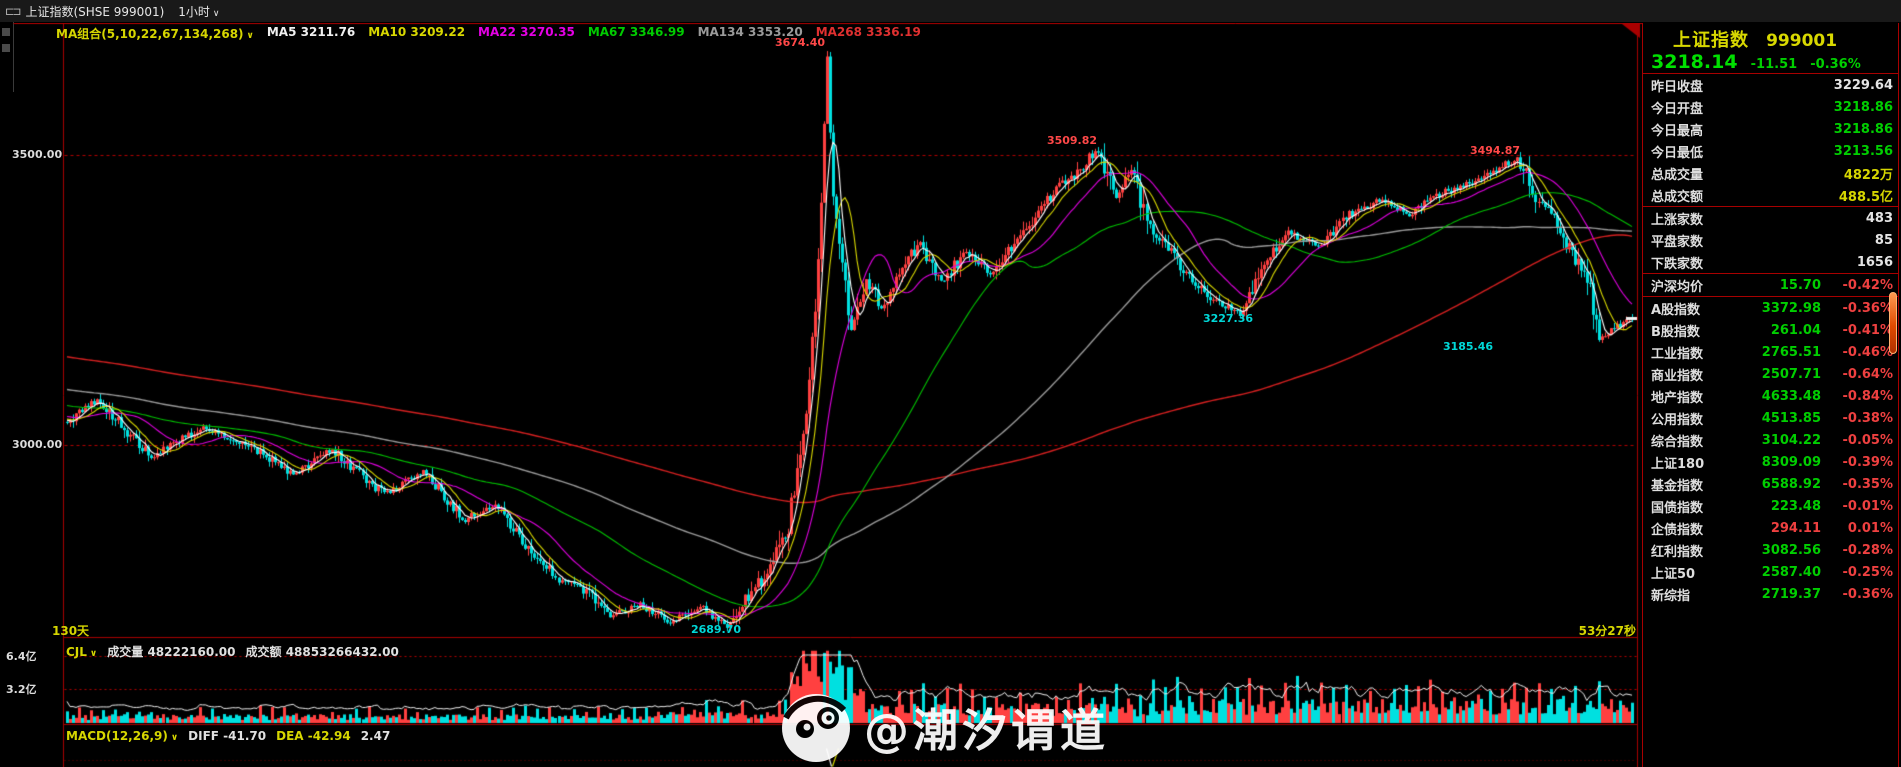  I want to click on watermark-text: @潮汐谓道, so click(987, 730).